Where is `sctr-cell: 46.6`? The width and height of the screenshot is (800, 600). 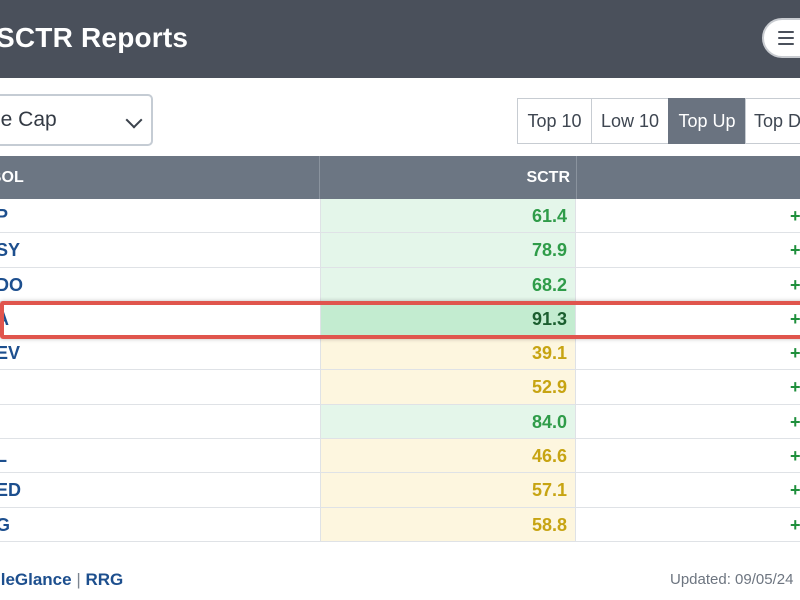 sctr-cell: 46.6 is located at coordinates (448, 456).